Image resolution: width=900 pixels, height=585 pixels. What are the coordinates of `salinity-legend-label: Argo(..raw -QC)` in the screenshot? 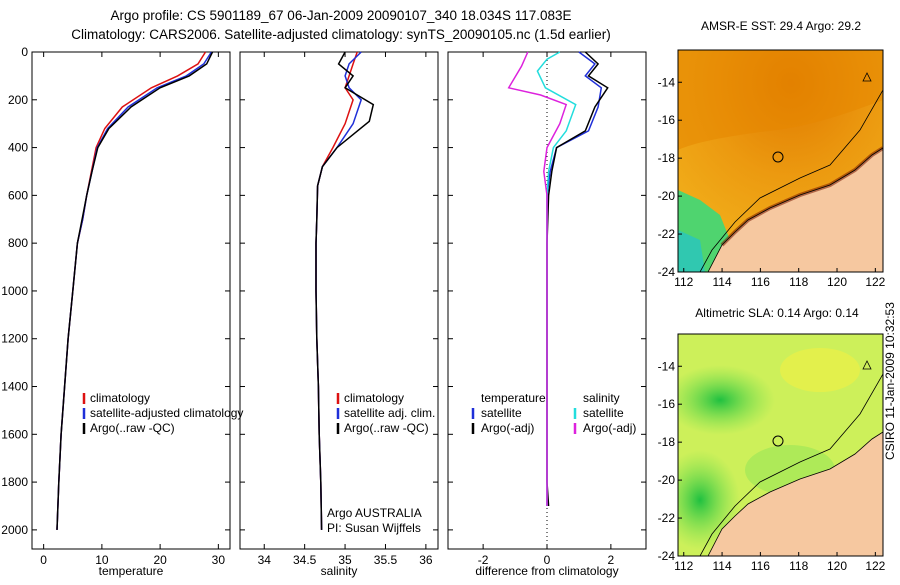 It's located at (386, 428).